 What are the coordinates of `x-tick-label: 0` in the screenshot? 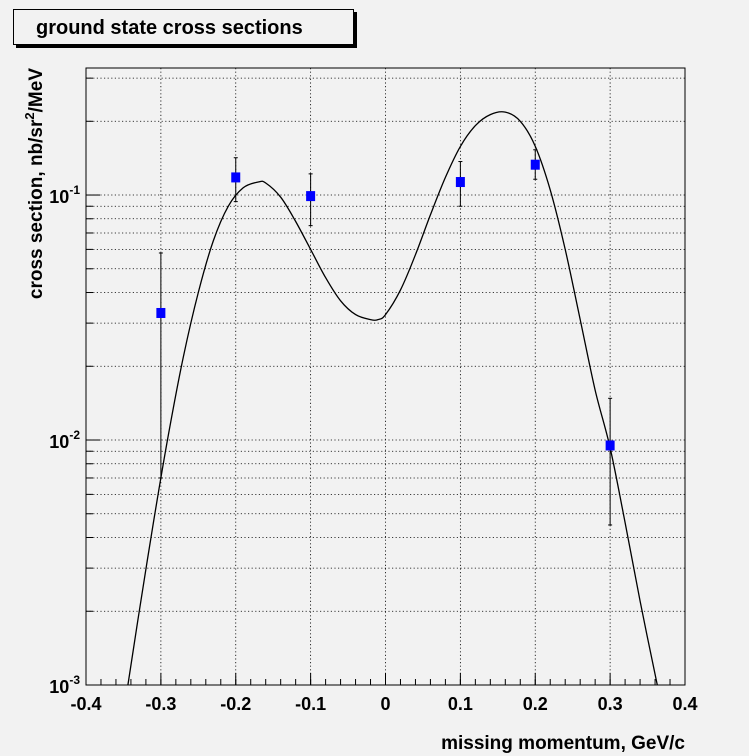 It's located at (385, 704).